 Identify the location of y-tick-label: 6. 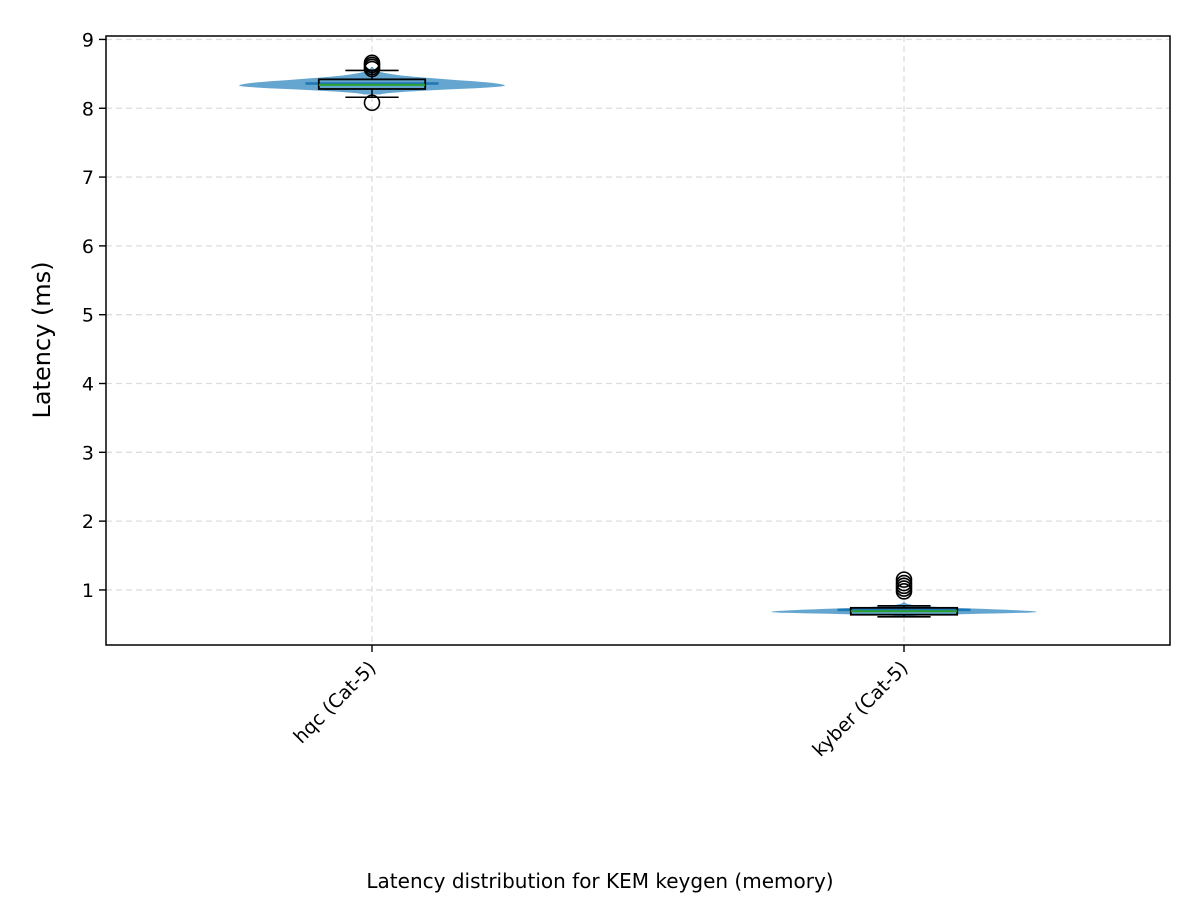
(88, 247).